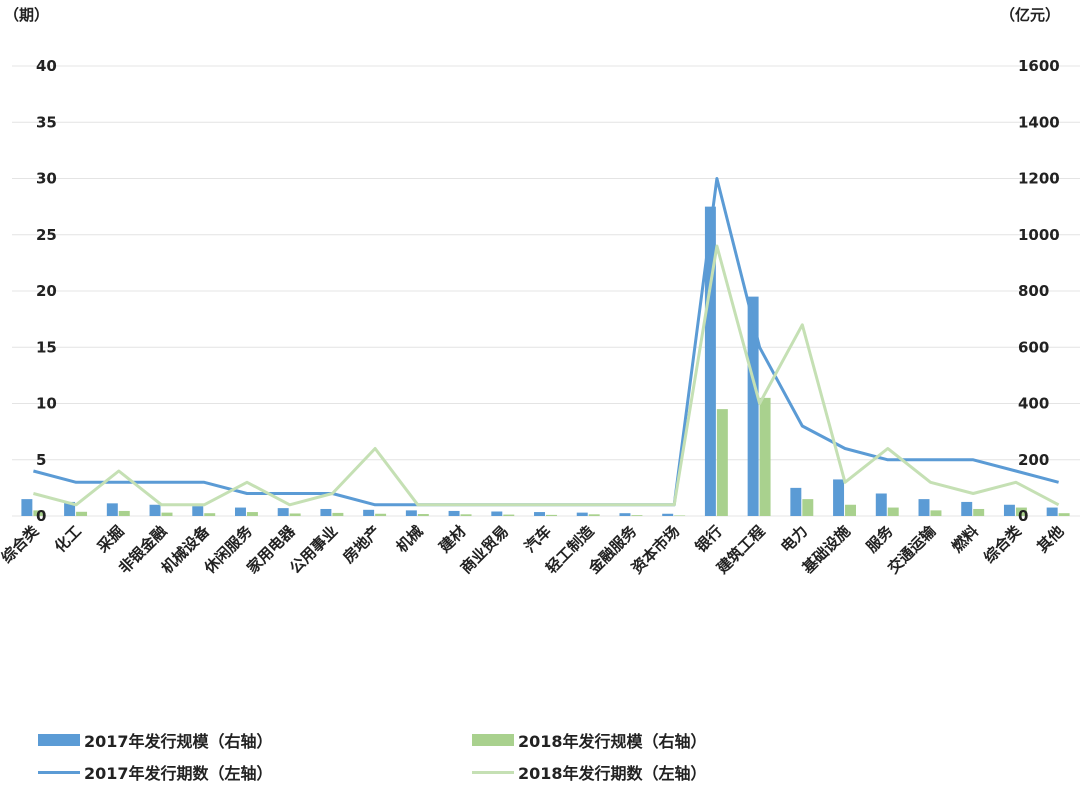  What do you see at coordinates (46, 235) in the screenshot?
I see `left-tick-label: 25` at bounding box center [46, 235].